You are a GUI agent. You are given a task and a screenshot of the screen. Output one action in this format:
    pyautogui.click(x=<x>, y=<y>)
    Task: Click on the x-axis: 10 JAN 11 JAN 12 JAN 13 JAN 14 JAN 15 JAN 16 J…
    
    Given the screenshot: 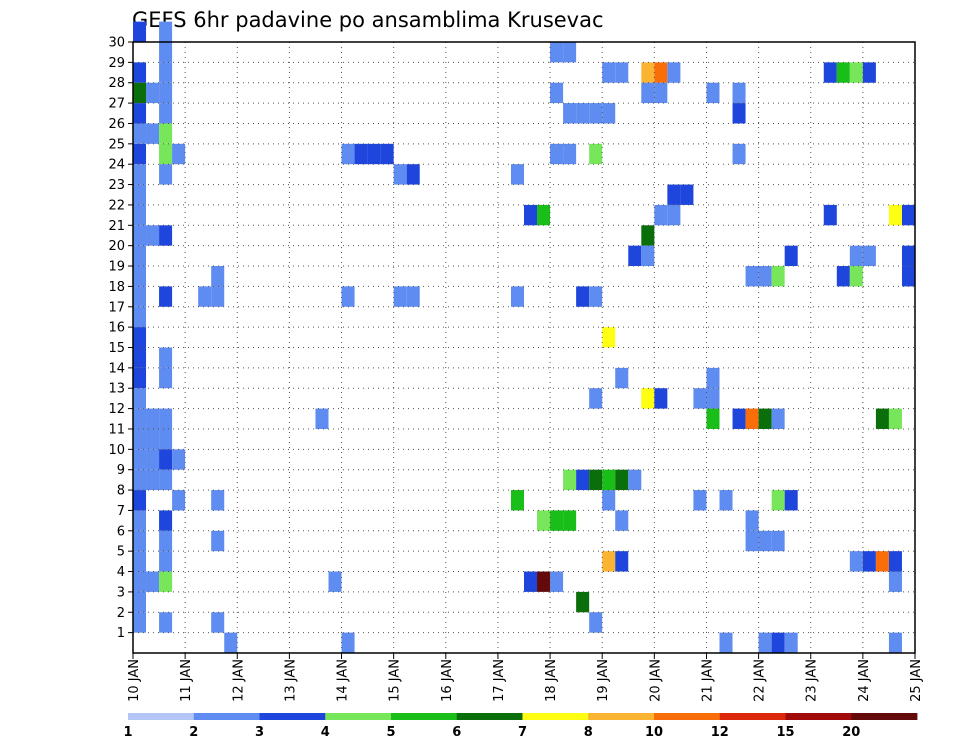 What is the action you would take?
    pyautogui.click(x=525, y=677)
    